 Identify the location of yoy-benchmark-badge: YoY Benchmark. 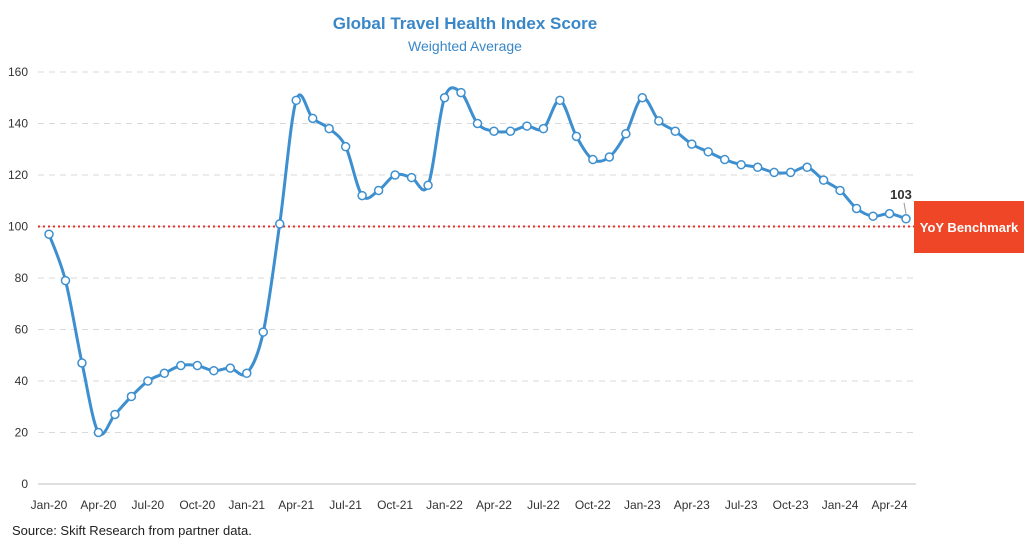
(969, 227).